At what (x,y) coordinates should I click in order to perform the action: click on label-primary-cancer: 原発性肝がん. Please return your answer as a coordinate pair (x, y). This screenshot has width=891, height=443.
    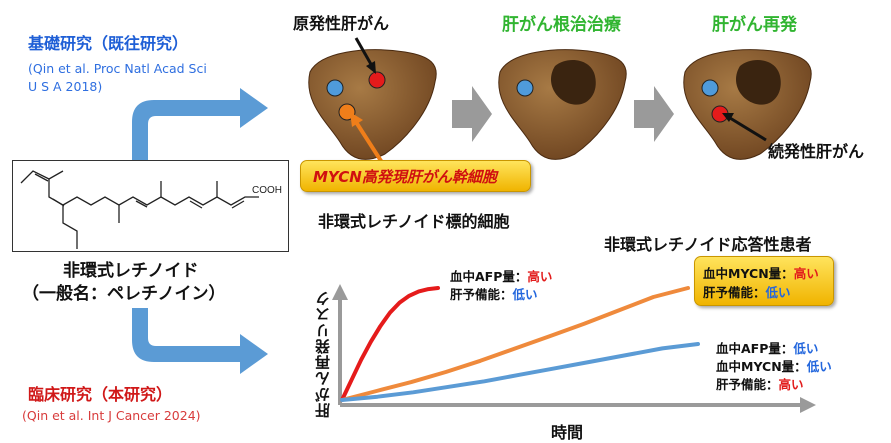
    Looking at the image, I should click on (341, 23).